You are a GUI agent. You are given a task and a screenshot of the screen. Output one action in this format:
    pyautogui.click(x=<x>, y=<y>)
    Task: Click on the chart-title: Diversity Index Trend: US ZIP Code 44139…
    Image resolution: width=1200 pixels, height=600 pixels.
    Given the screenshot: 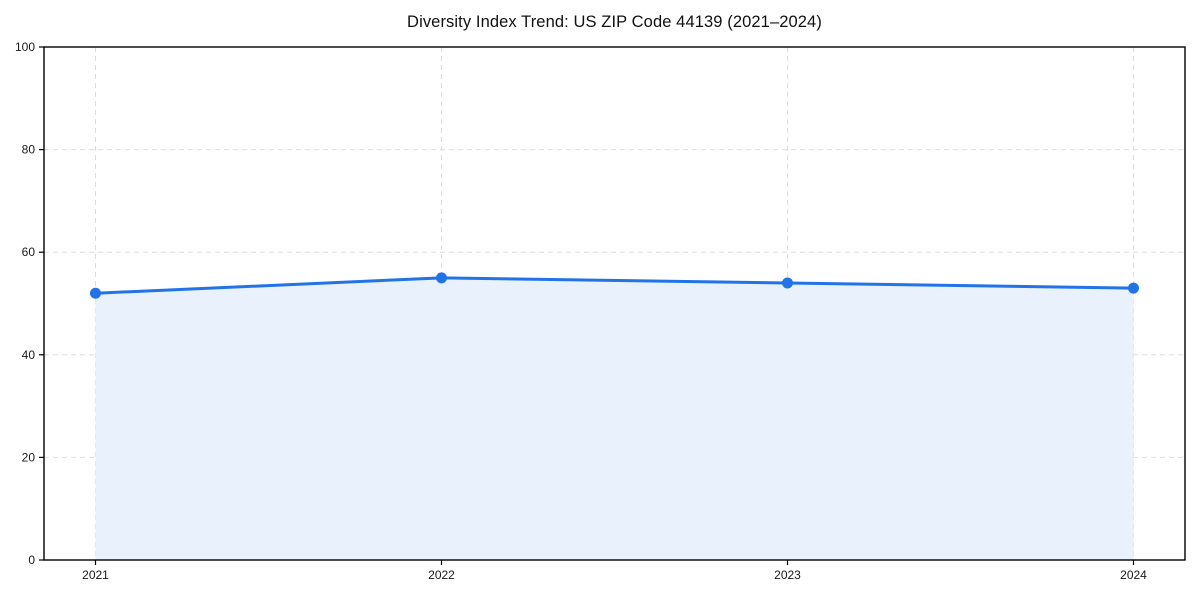 What is the action you would take?
    pyautogui.click(x=614, y=22)
    